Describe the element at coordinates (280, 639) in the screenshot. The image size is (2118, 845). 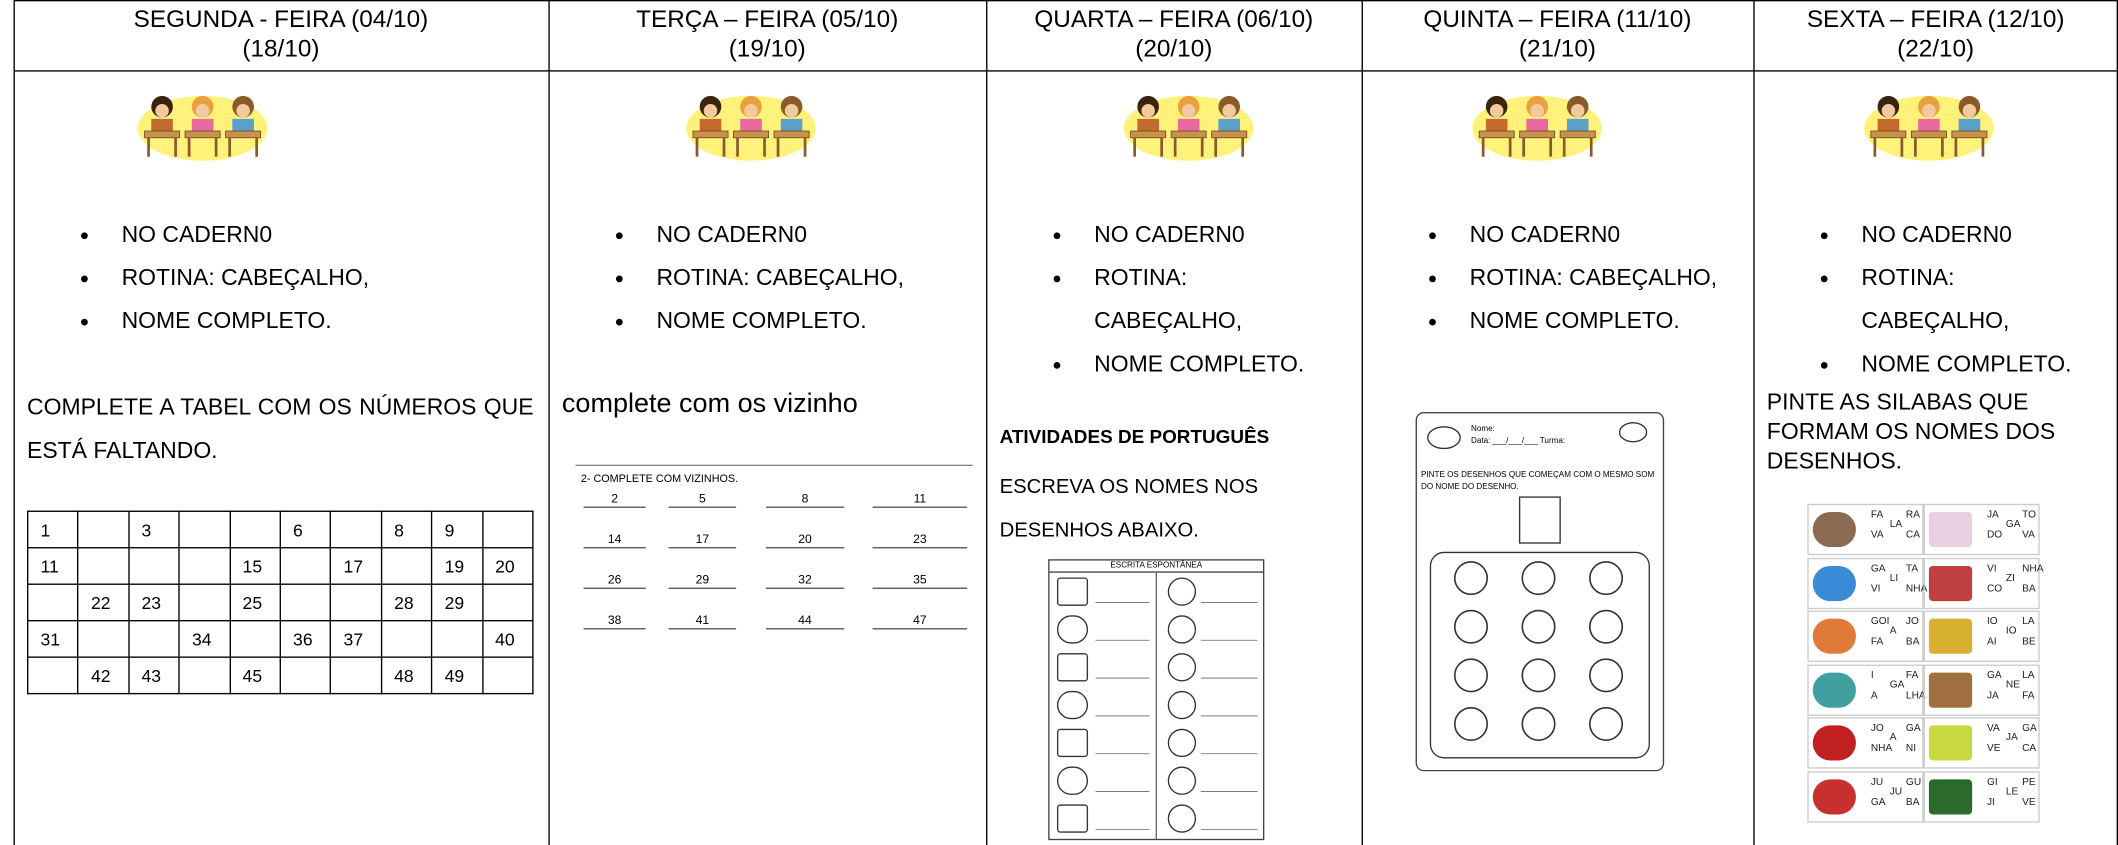
I see `table-row: 31 34 36 37 40` at that location.